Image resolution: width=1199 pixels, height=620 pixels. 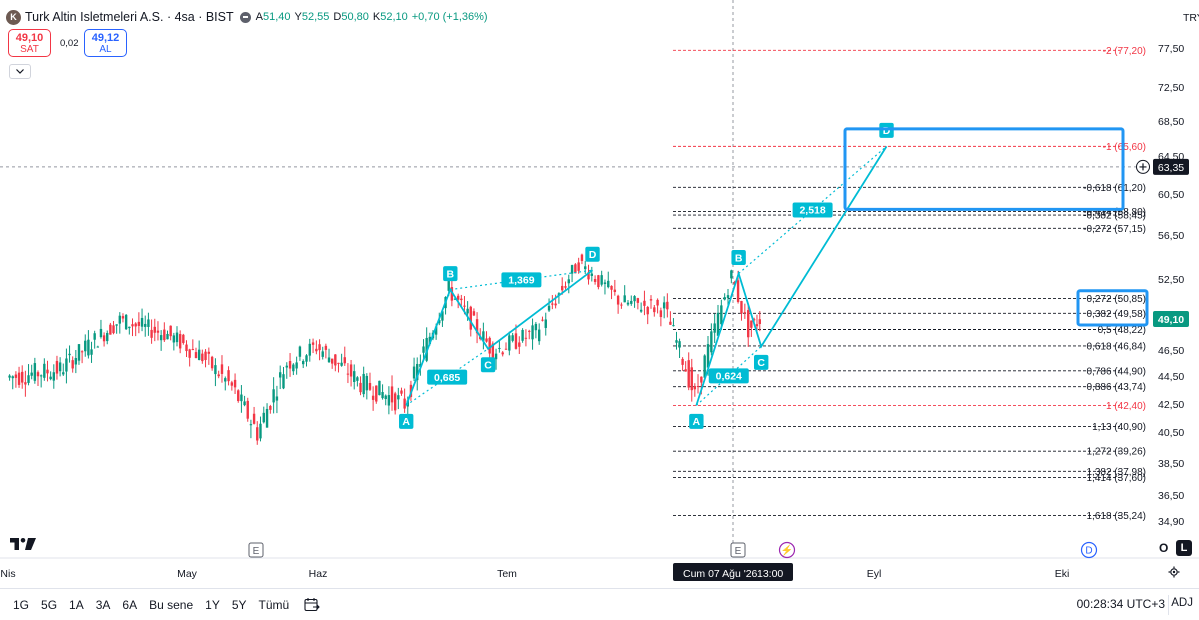 I want to click on range-5d-button: 5G, so click(x=49, y=604).